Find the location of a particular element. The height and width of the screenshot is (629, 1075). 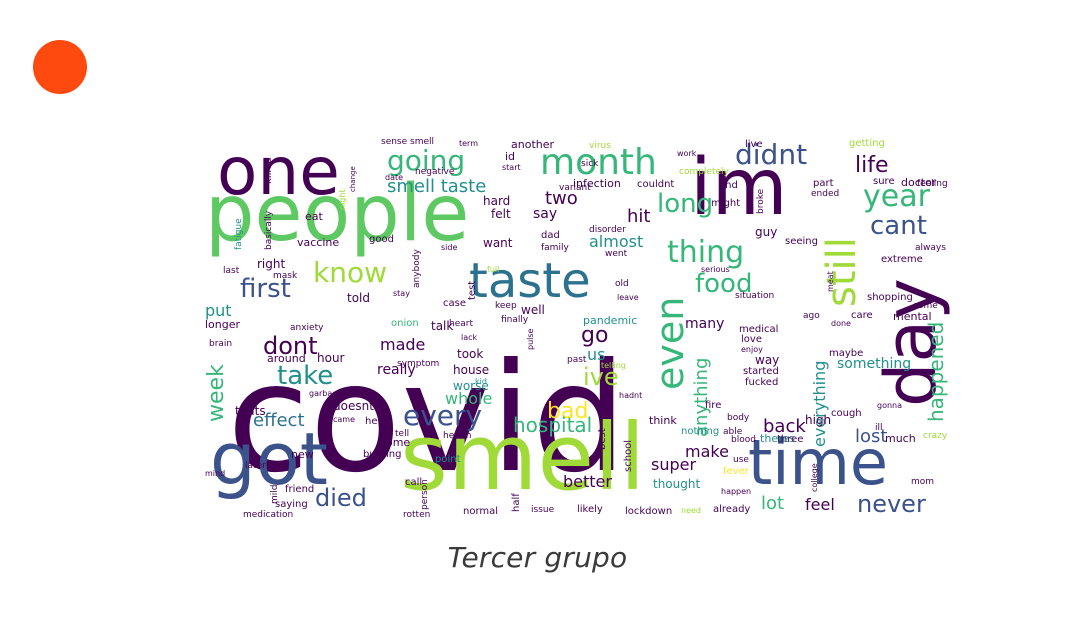

cloud-word: work is located at coordinates (687, 153).